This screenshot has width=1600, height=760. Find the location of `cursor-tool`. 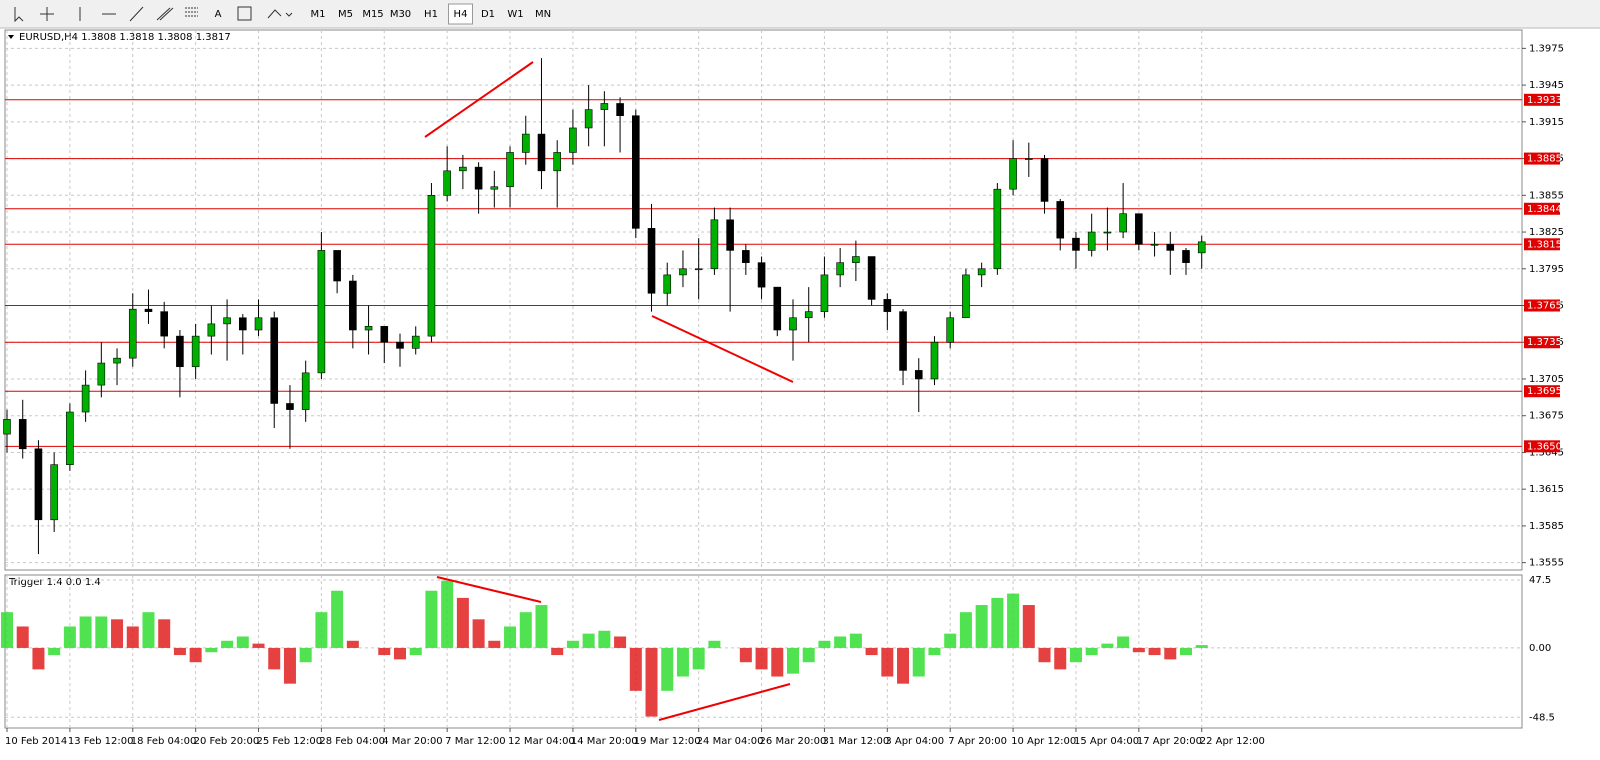

cursor-tool is located at coordinates (19, 15).